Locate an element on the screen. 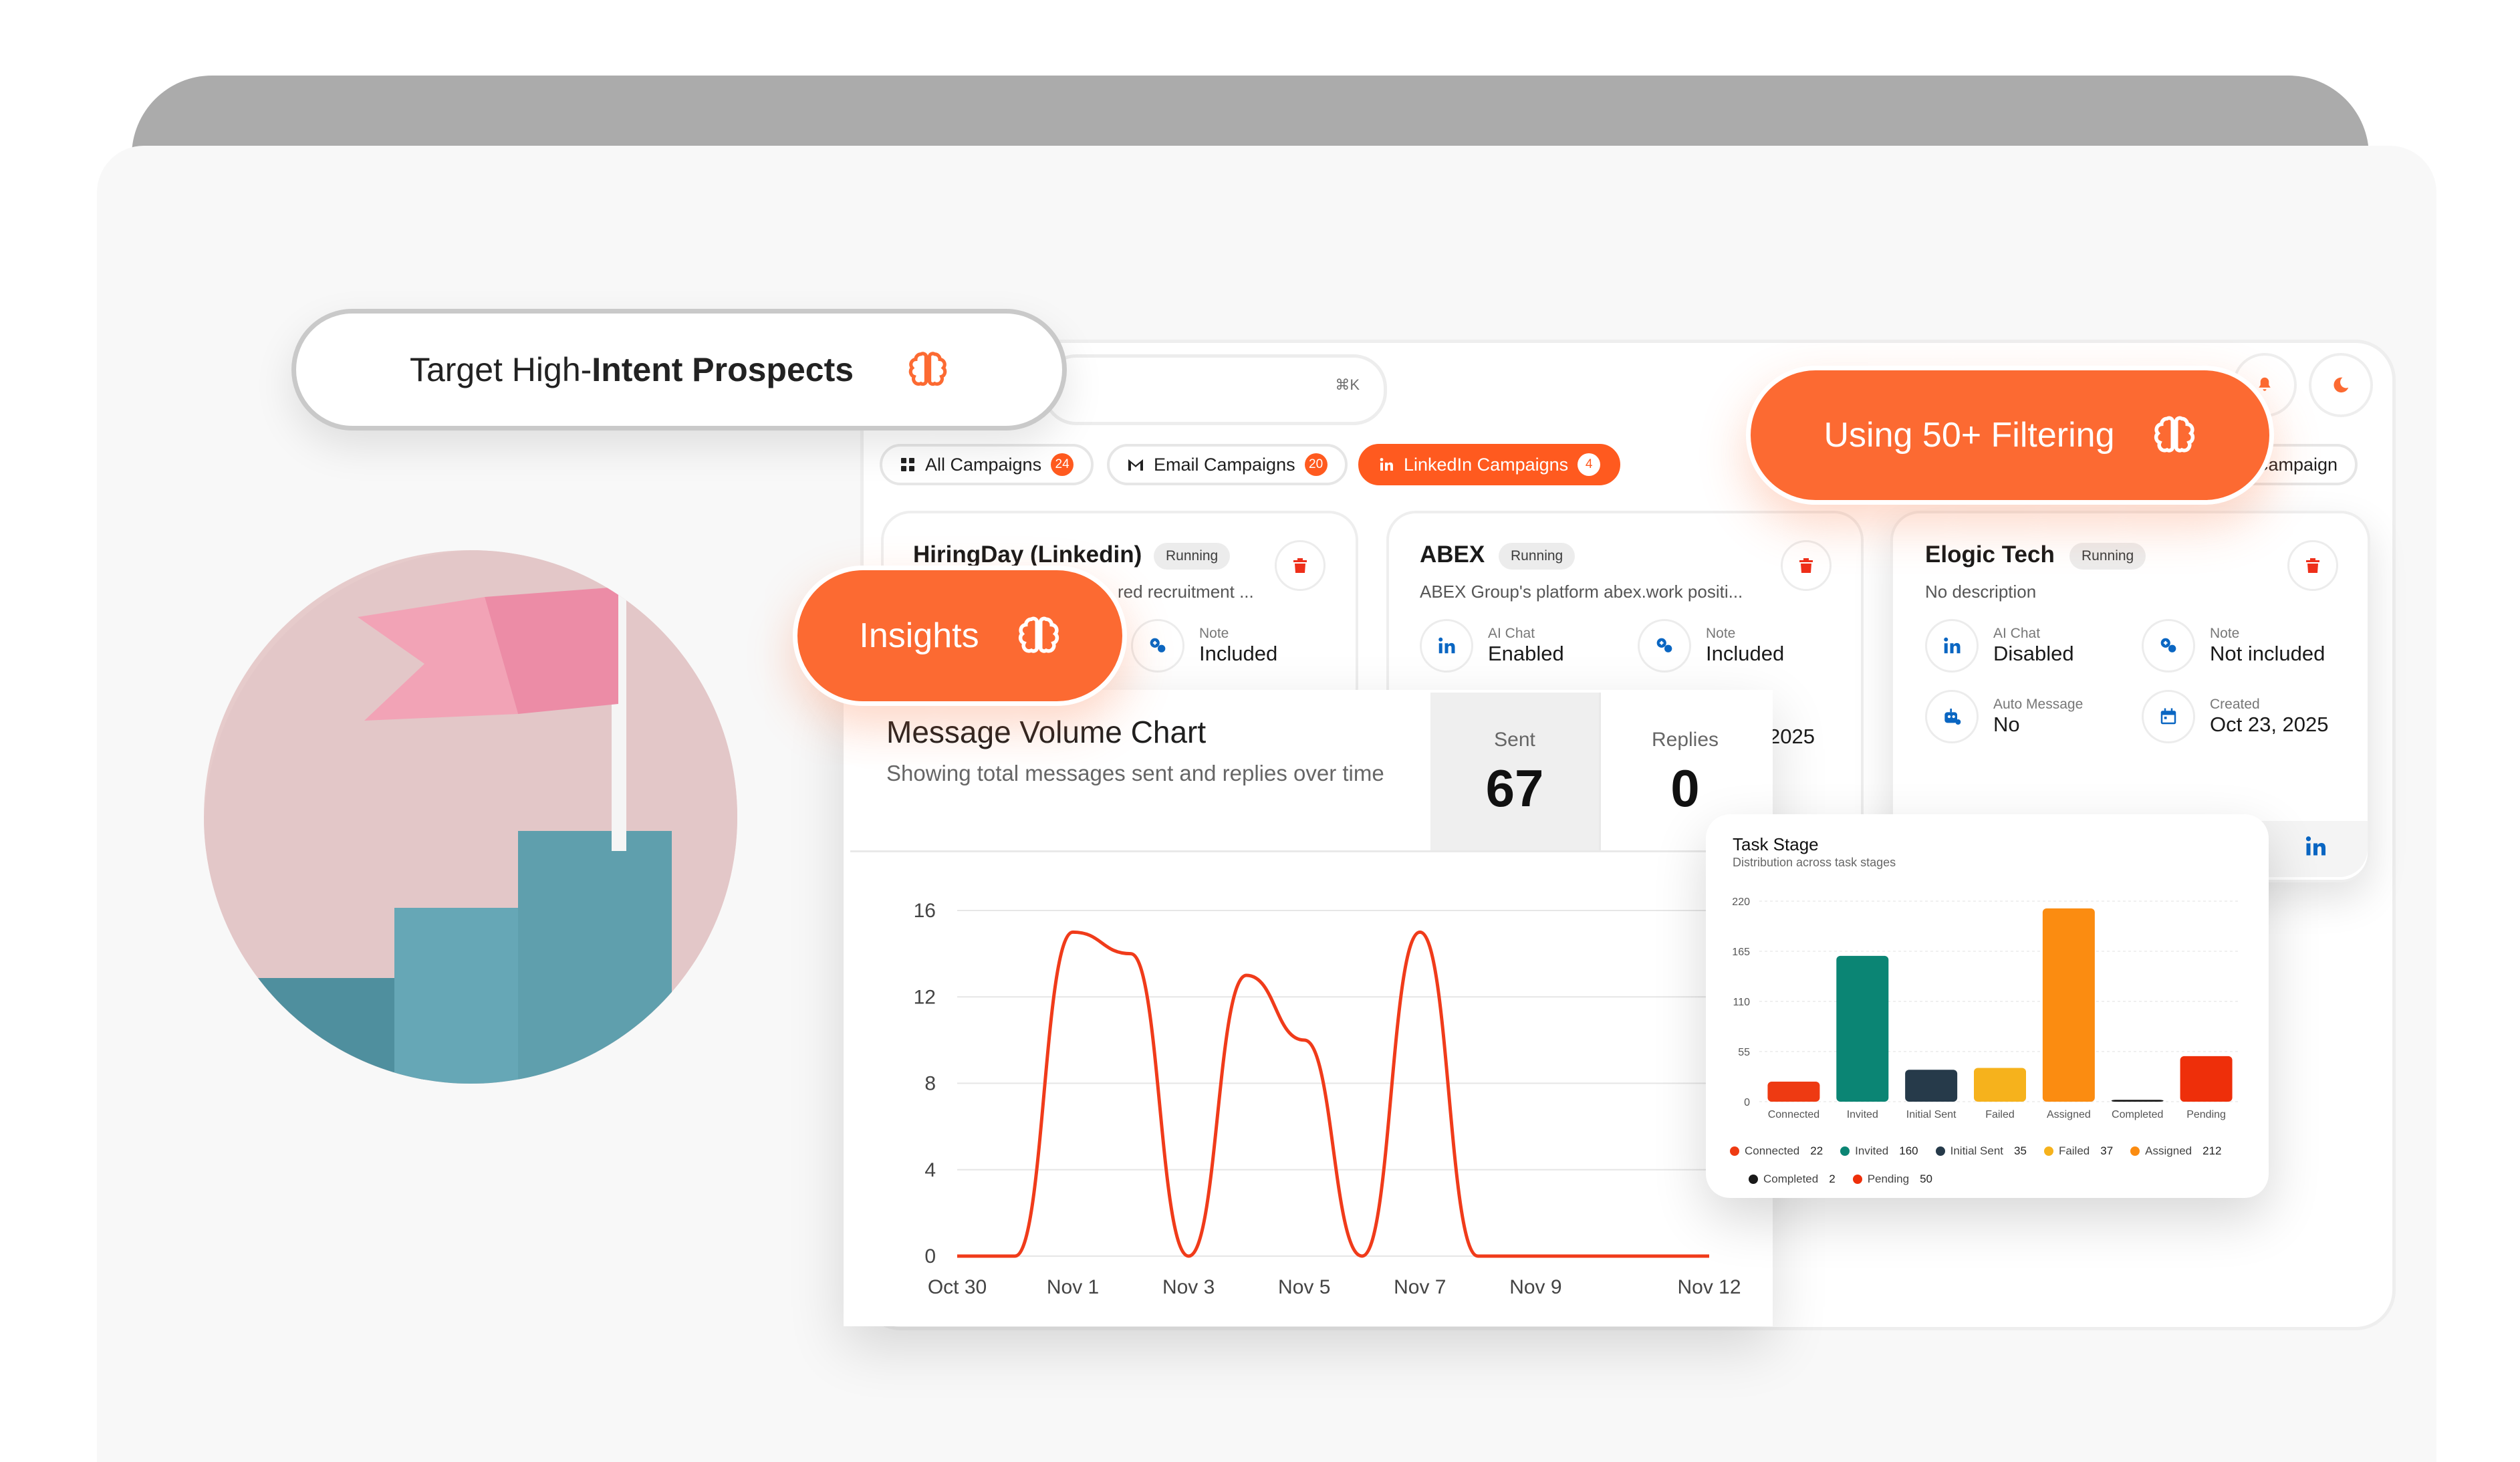  background-window-tab is located at coordinates (1250, 116).